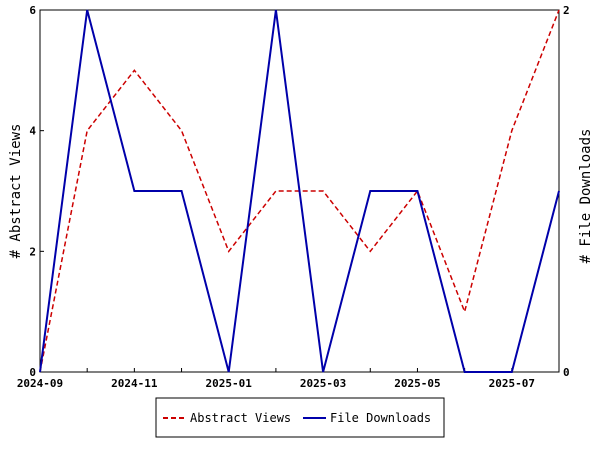  I want to click on left-y-axis-title: # Abstract Views, so click(16, 191).